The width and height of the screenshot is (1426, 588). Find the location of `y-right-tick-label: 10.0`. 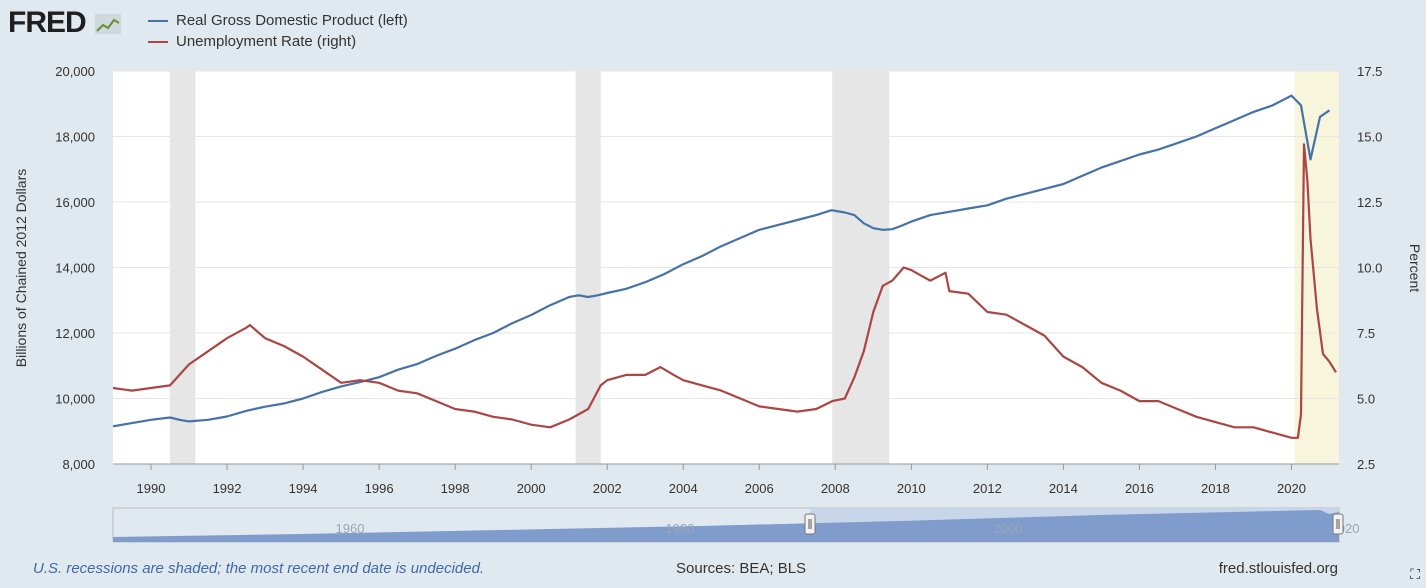

y-right-tick-label: 10.0 is located at coordinates (1369, 268).